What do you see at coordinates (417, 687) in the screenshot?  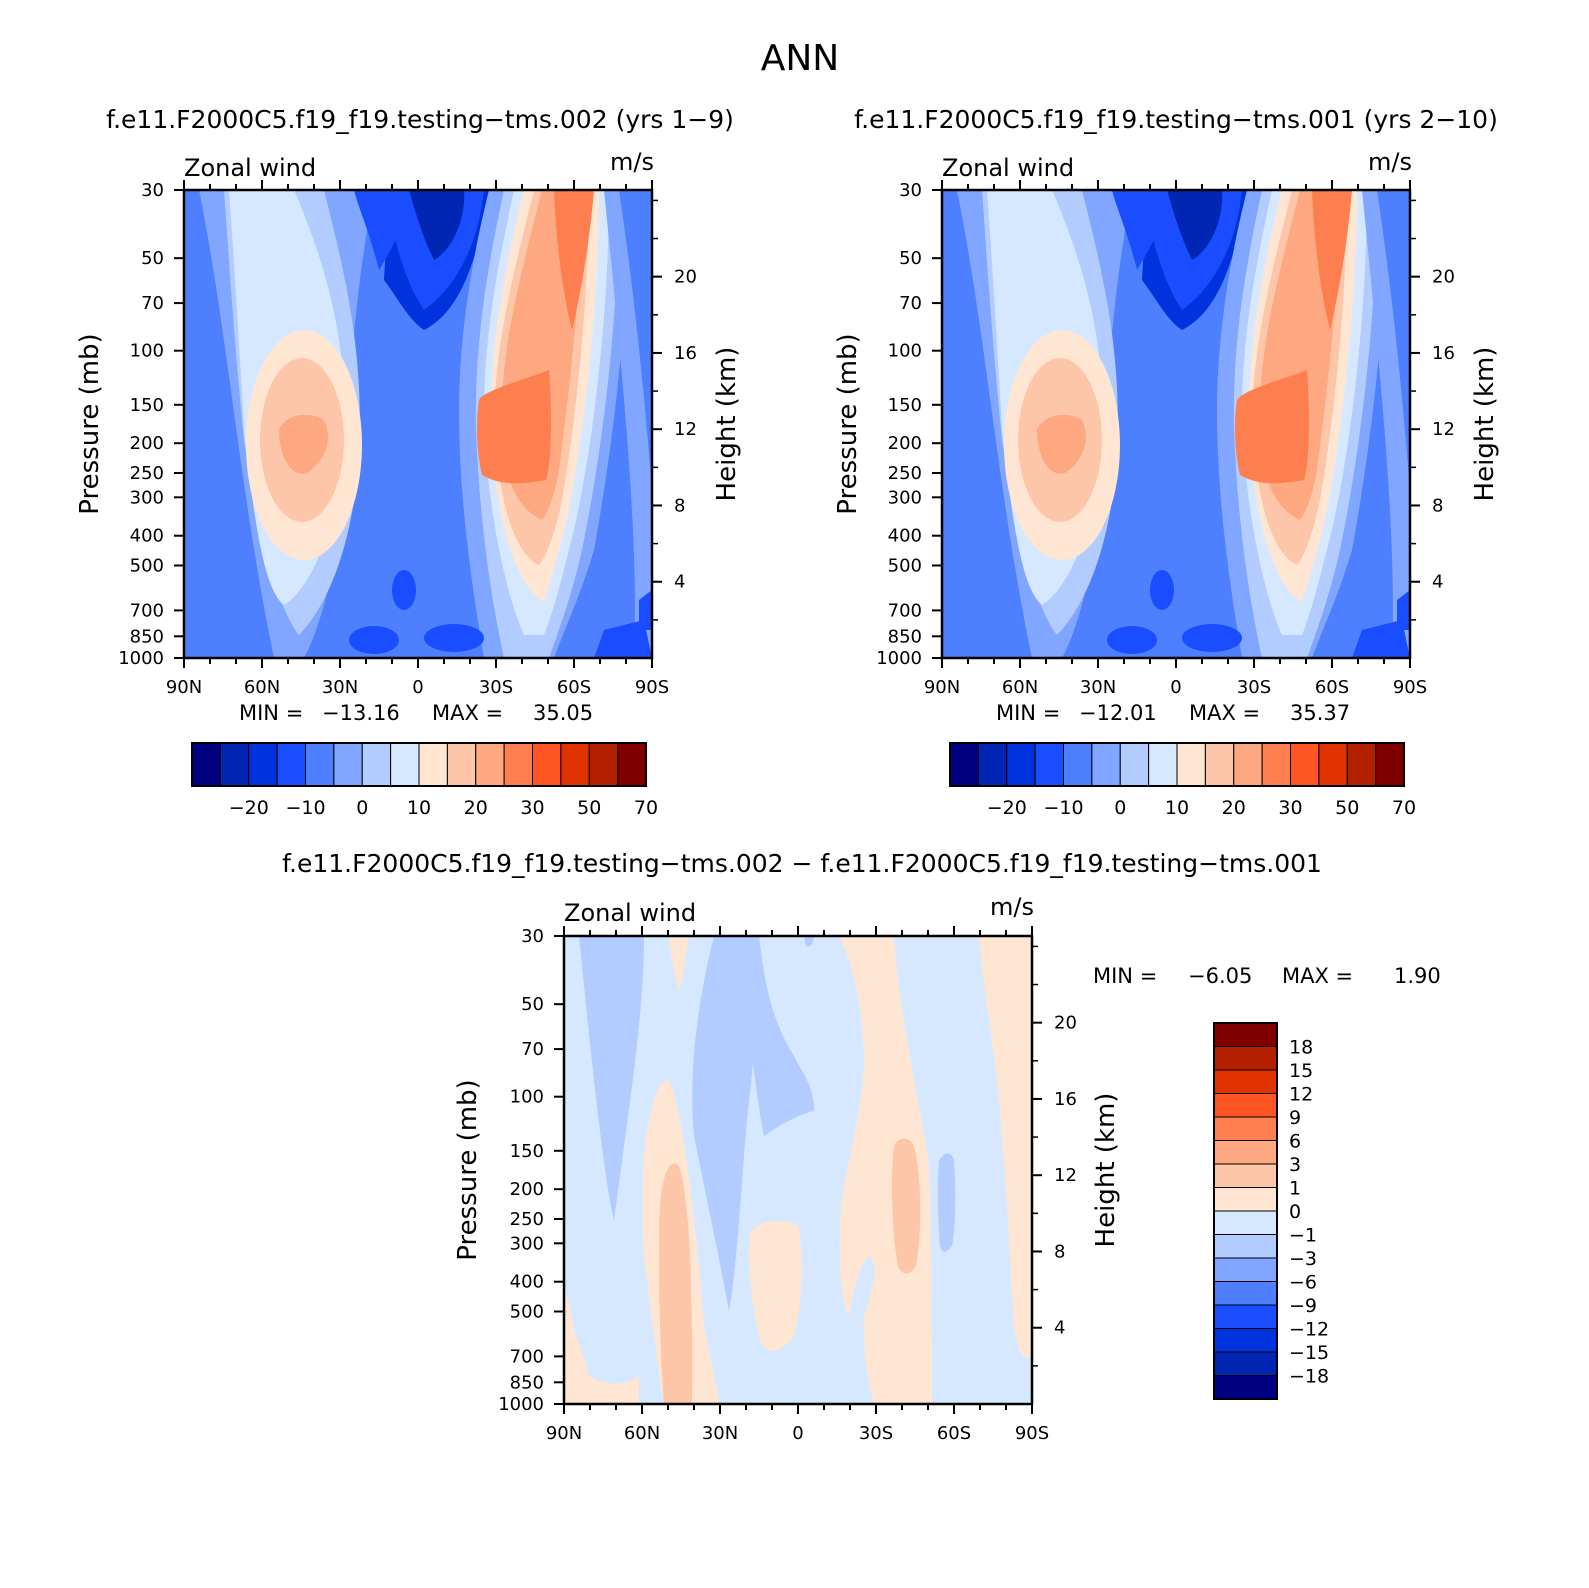 I see `x-tick-label: 0` at bounding box center [417, 687].